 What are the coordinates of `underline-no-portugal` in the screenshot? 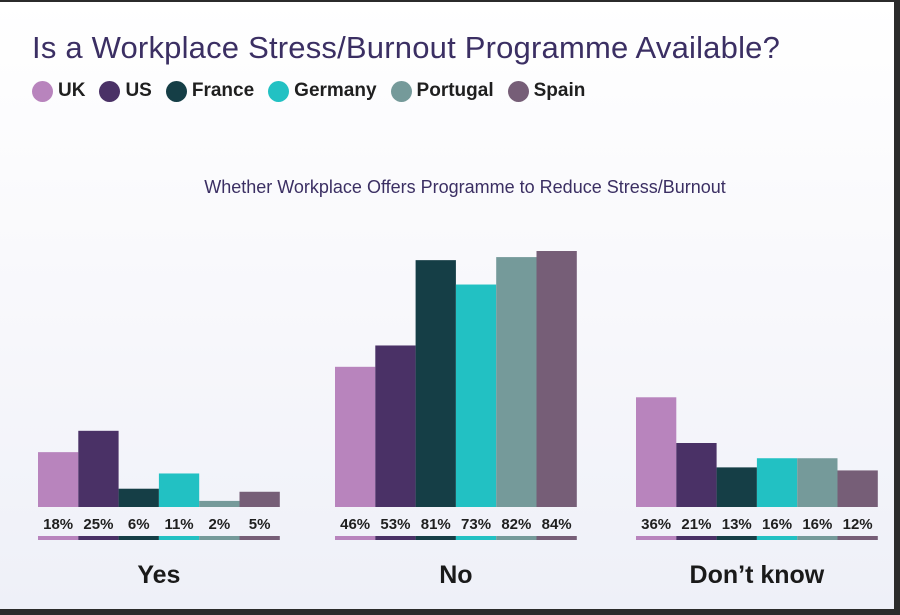 It's located at (516, 538).